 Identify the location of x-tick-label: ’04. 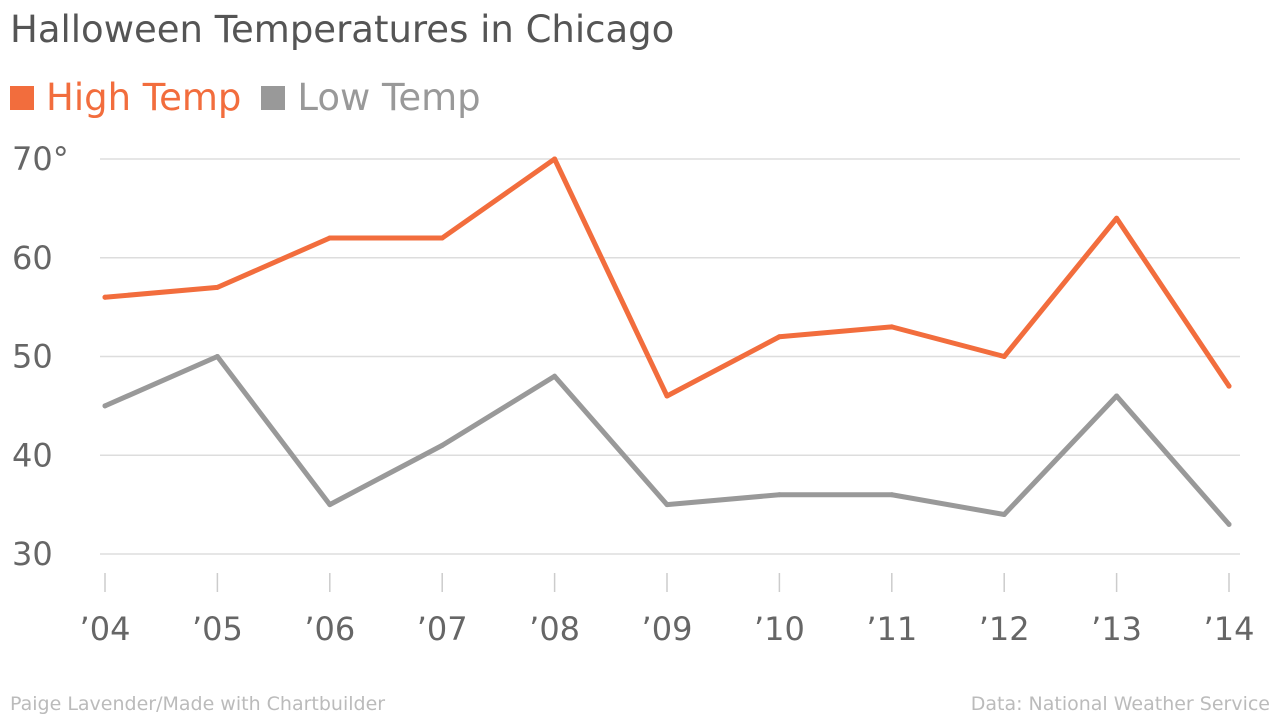
(105, 629).